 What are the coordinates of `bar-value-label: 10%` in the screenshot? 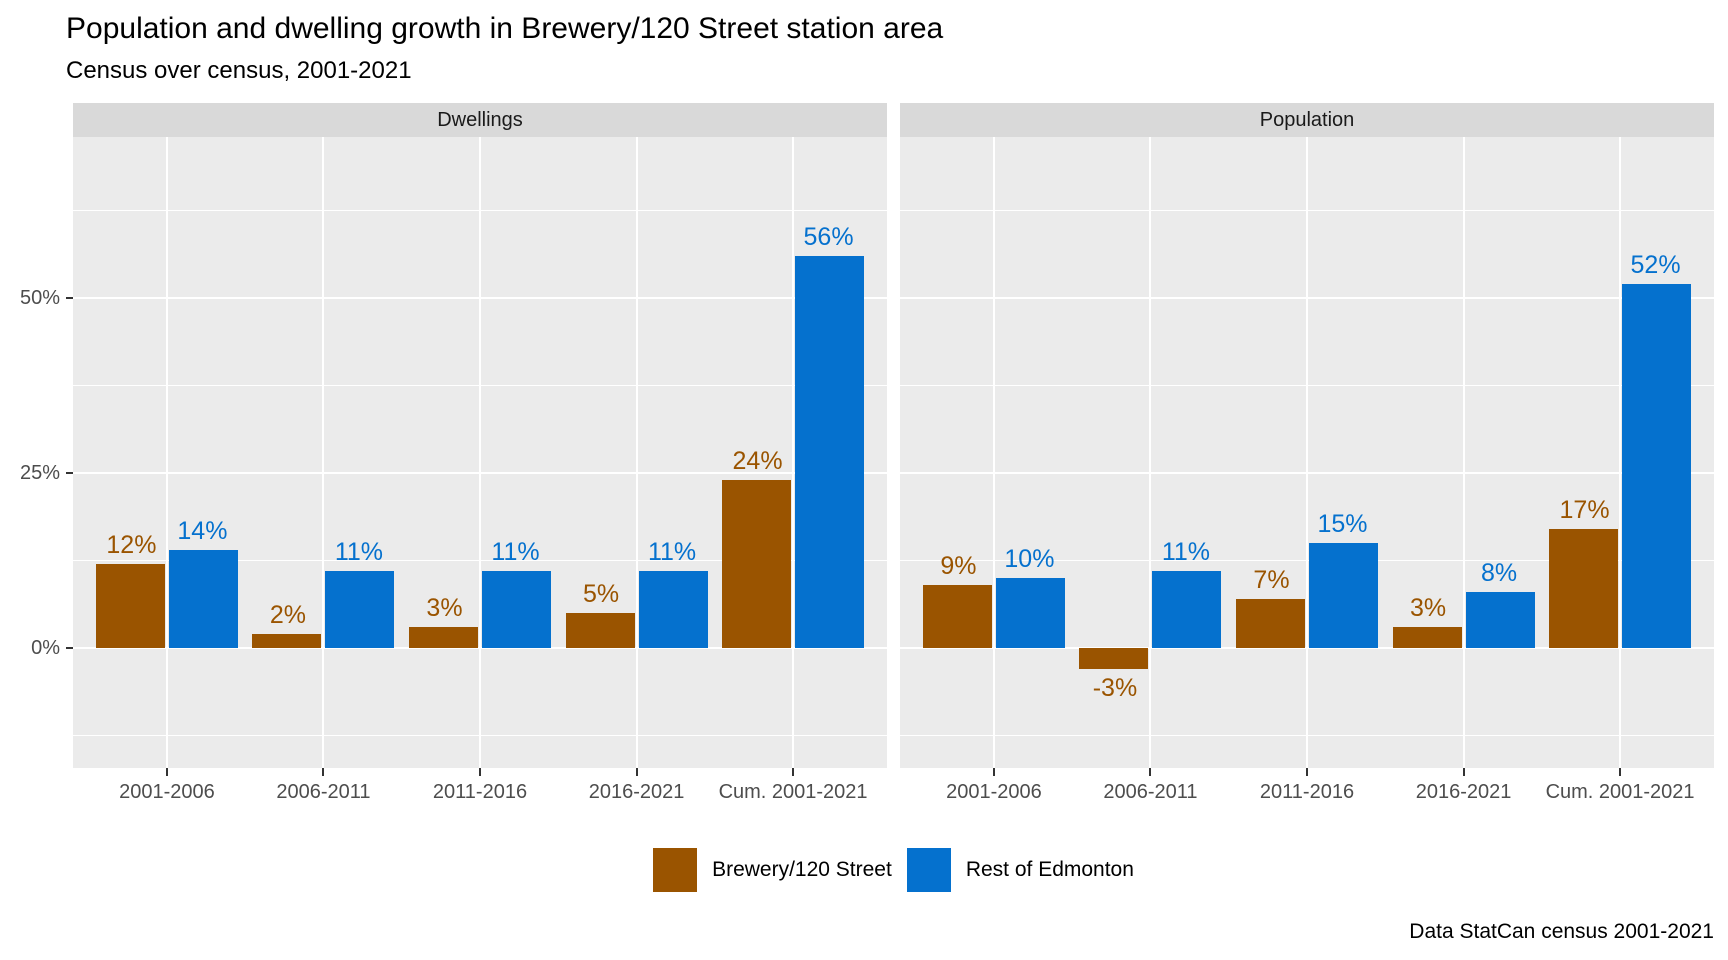 It's located at (1029, 559).